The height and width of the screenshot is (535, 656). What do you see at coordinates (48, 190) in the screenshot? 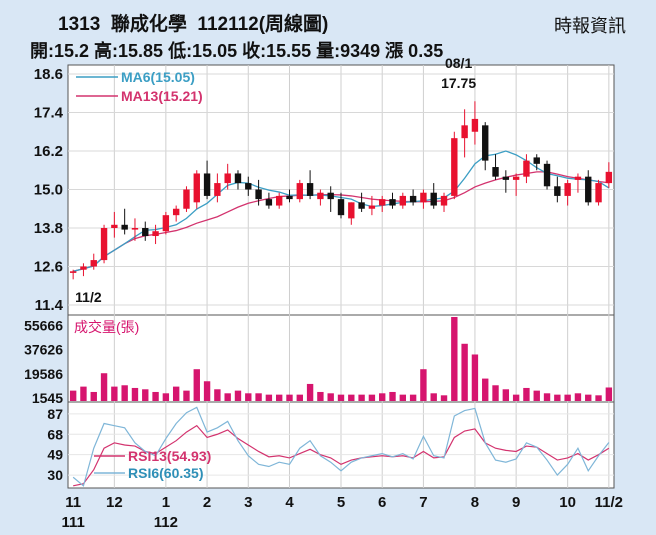
I see `price-tick-label: 15.0` at bounding box center [48, 190].